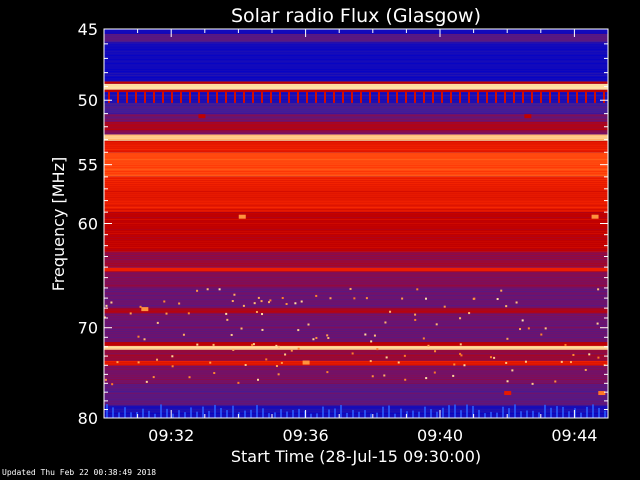 The image size is (640, 480). I want to click on y-tick-label: 60, so click(88, 224).